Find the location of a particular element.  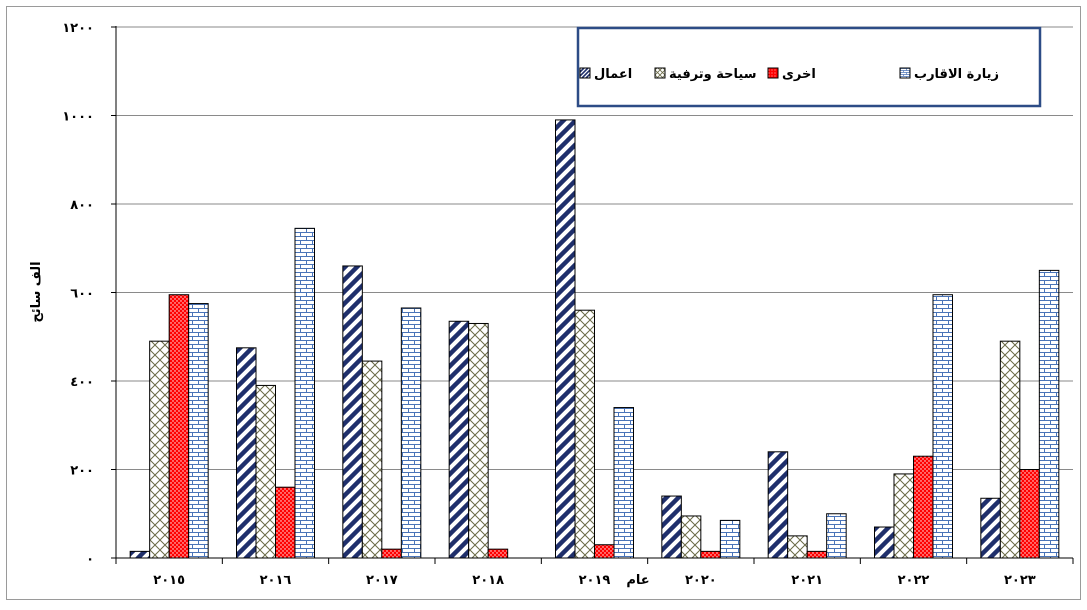

x-tick-label: ٢٠١٦ is located at coordinates (276, 580).